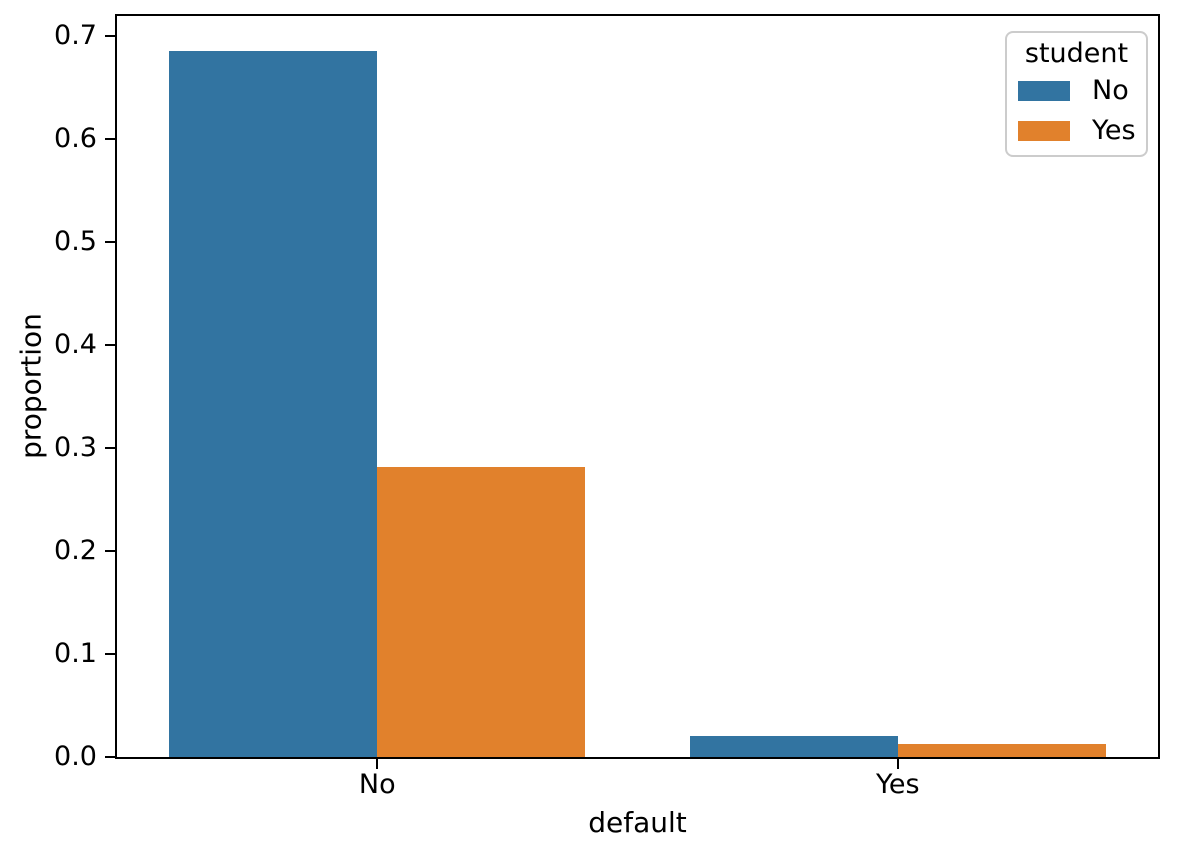  I want to click on y-tick-label: 0.7, so click(75, 35).